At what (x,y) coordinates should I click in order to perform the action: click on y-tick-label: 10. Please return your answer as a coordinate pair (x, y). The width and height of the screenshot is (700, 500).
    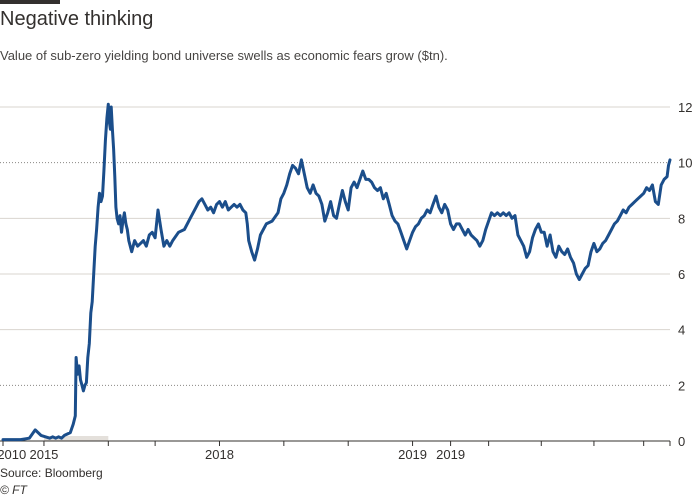
    Looking at the image, I should click on (685, 163).